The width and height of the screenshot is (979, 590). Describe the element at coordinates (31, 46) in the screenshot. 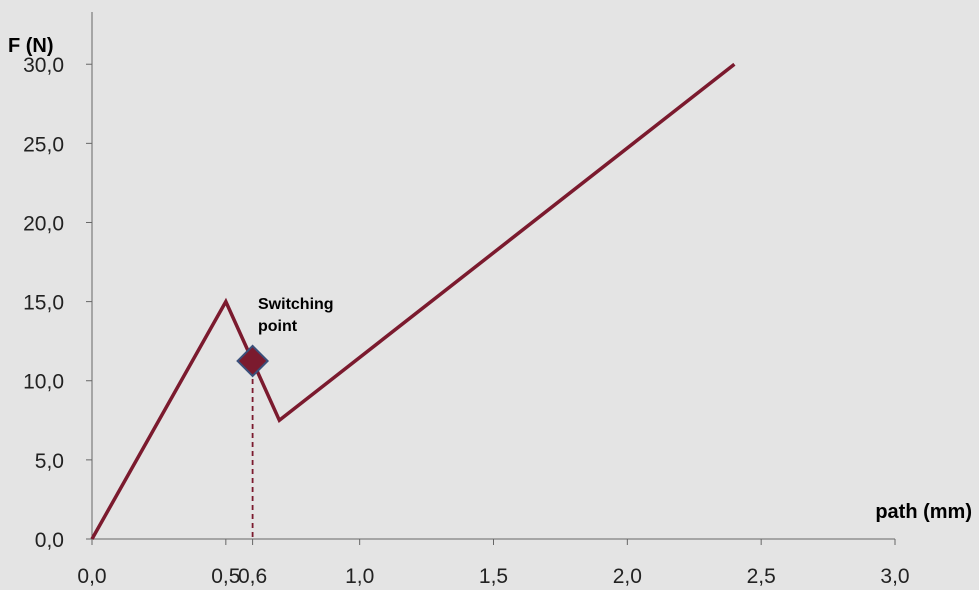

I see `y-axis-title: F (N)` at that location.